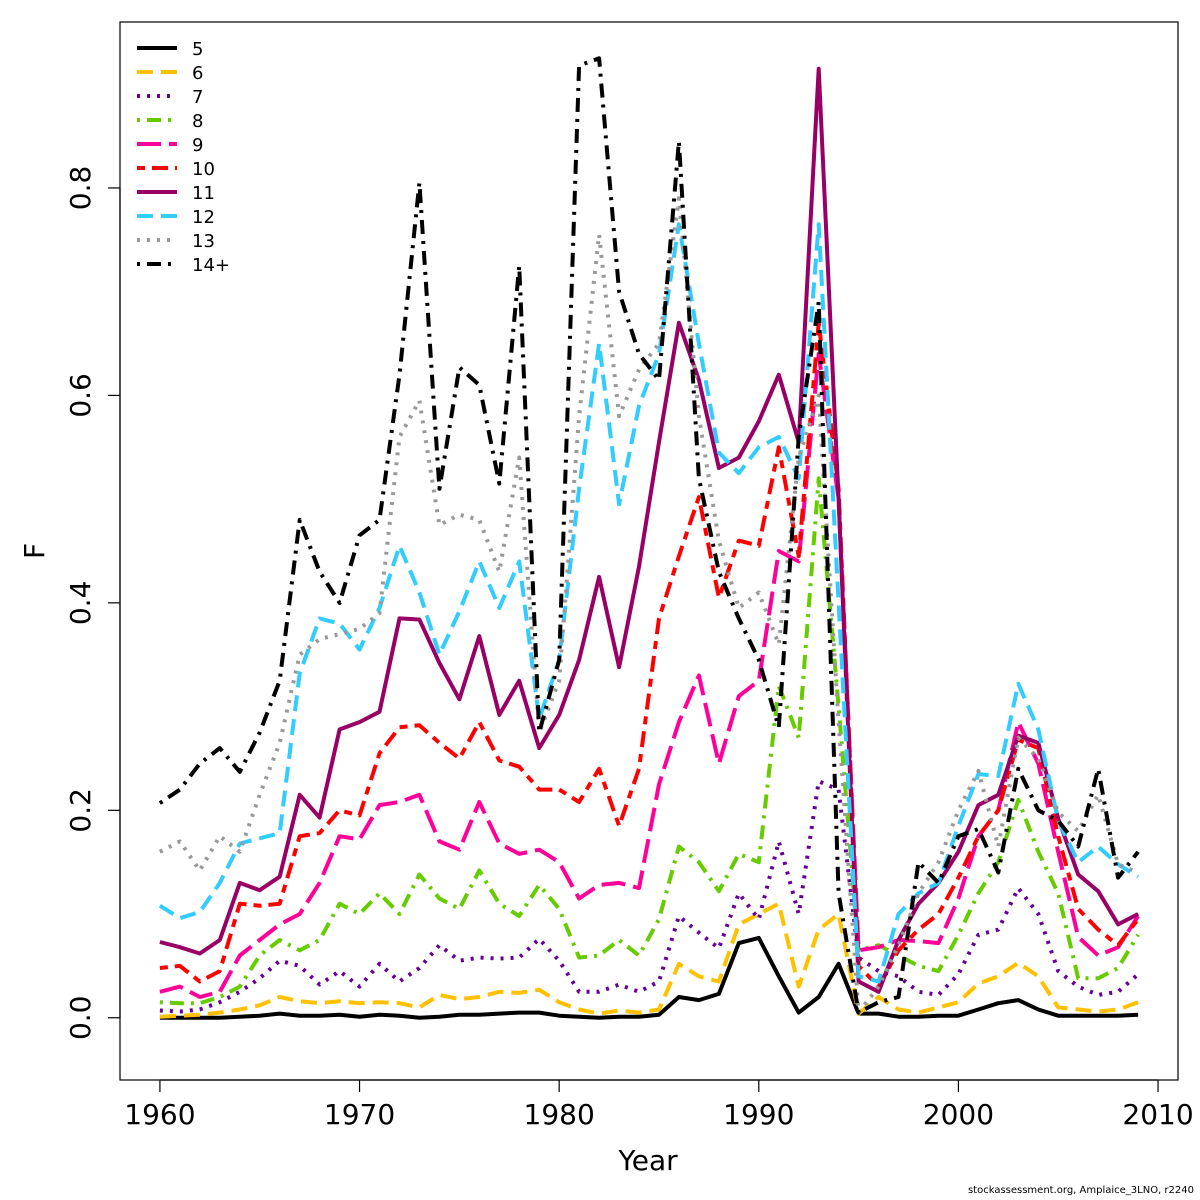 The width and height of the screenshot is (1200, 1200). Describe the element at coordinates (203, 169) in the screenshot. I see `legend-label: 10` at that location.